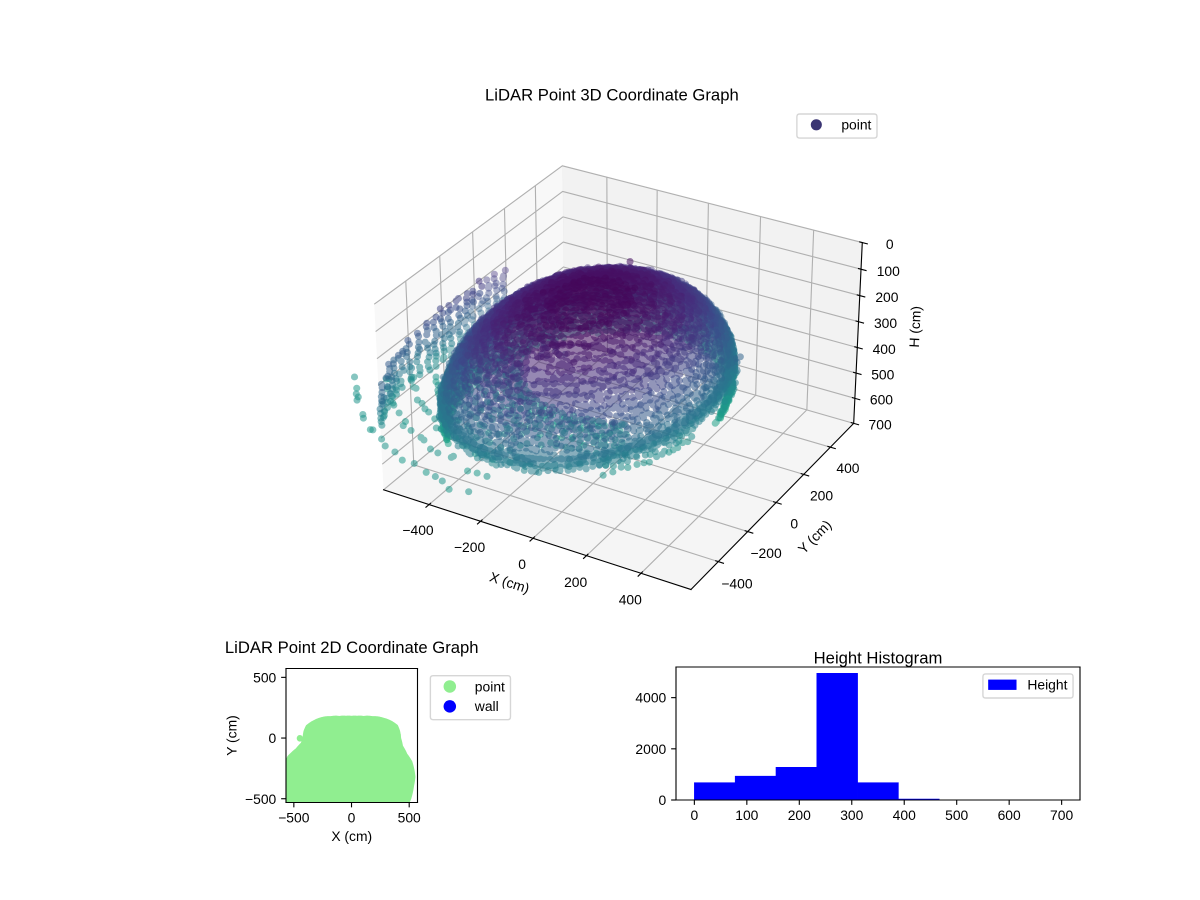 This screenshot has width=1200, height=900. I want to click on svg-text: H (cm), so click(915, 327).